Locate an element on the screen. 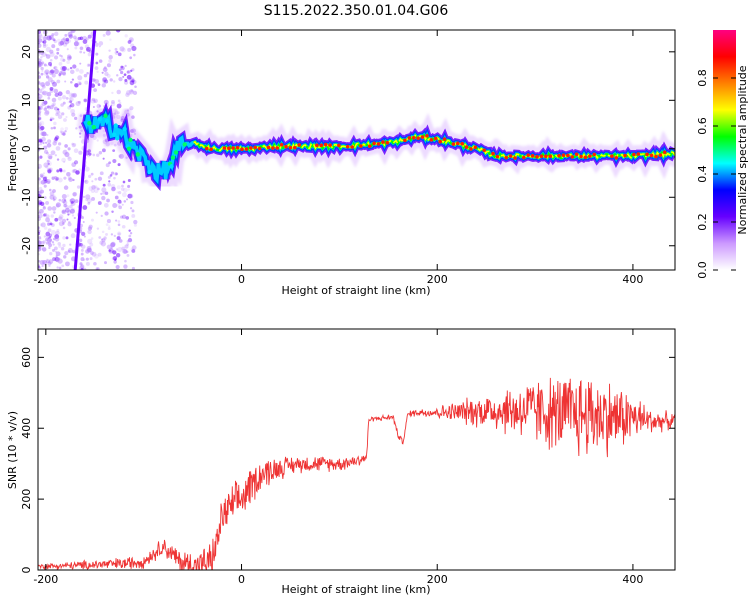 The width and height of the screenshot is (750, 600). spectrogram-y-tick-label: -20 is located at coordinates (26, 246).